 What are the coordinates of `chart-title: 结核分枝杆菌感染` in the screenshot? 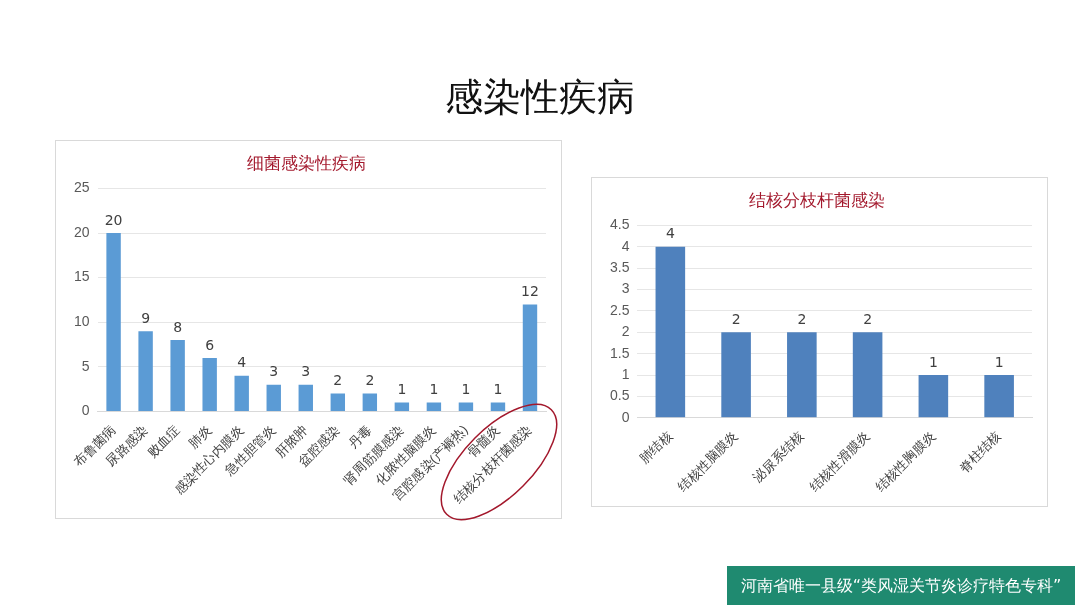 It's located at (817, 199).